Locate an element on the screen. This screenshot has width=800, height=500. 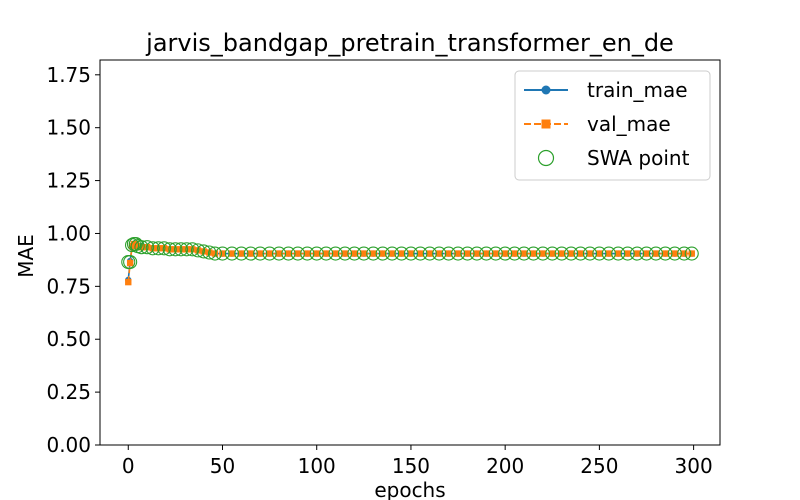
x-axis-label: epochs is located at coordinates (409, 489).